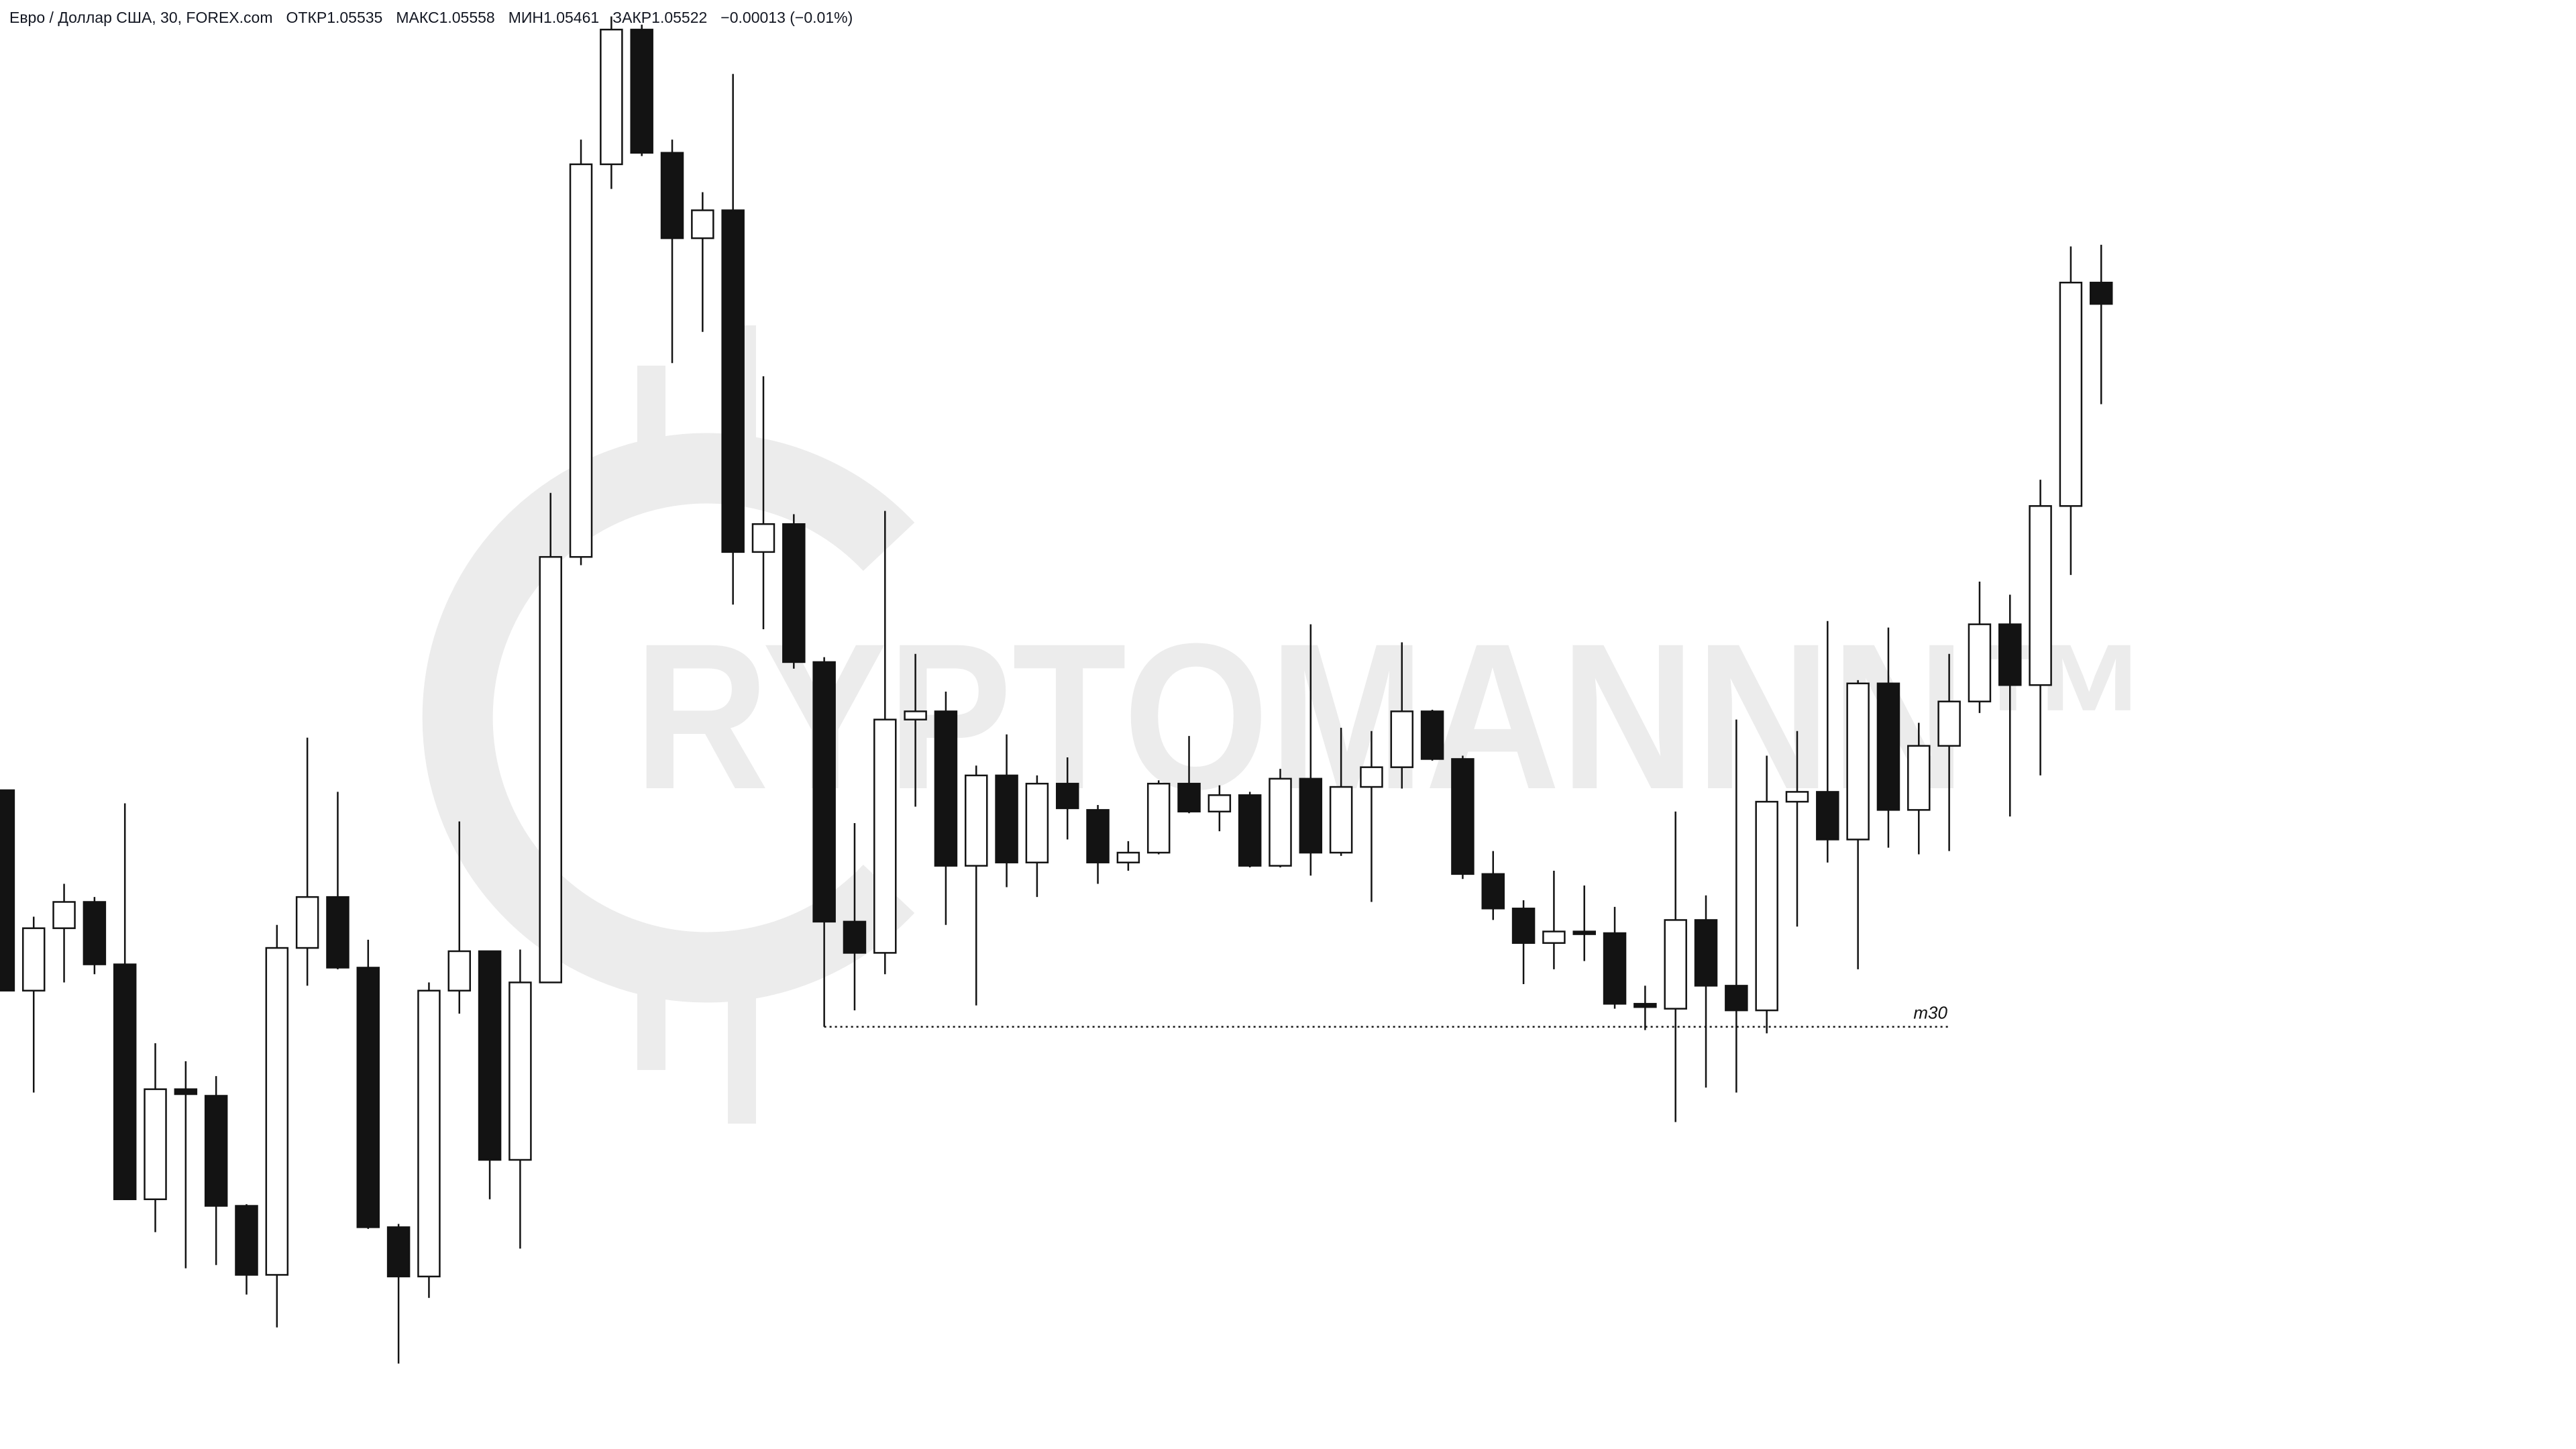 The height and width of the screenshot is (1449, 2576). Describe the element at coordinates (668, 718) in the screenshot. I see `watermark-coin` at that location.